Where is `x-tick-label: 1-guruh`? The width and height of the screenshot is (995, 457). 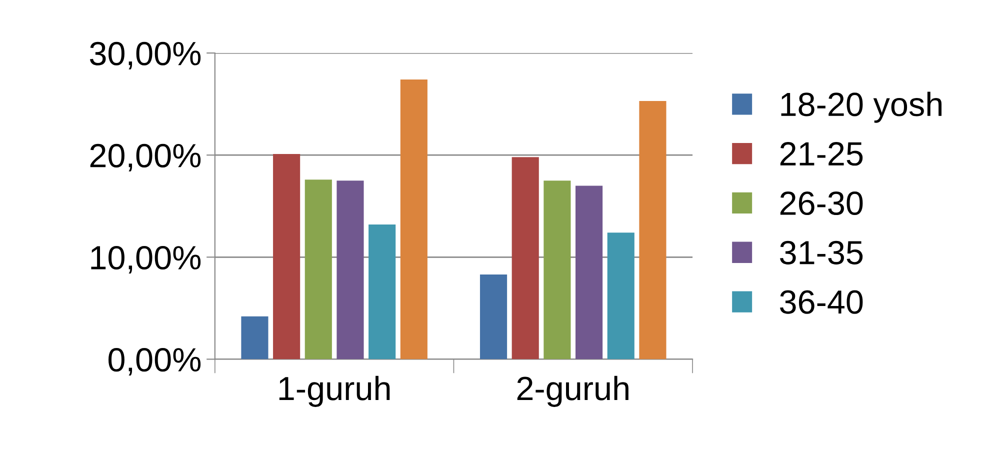 x-tick-label: 1-guruh is located at coordinates (334, 391).